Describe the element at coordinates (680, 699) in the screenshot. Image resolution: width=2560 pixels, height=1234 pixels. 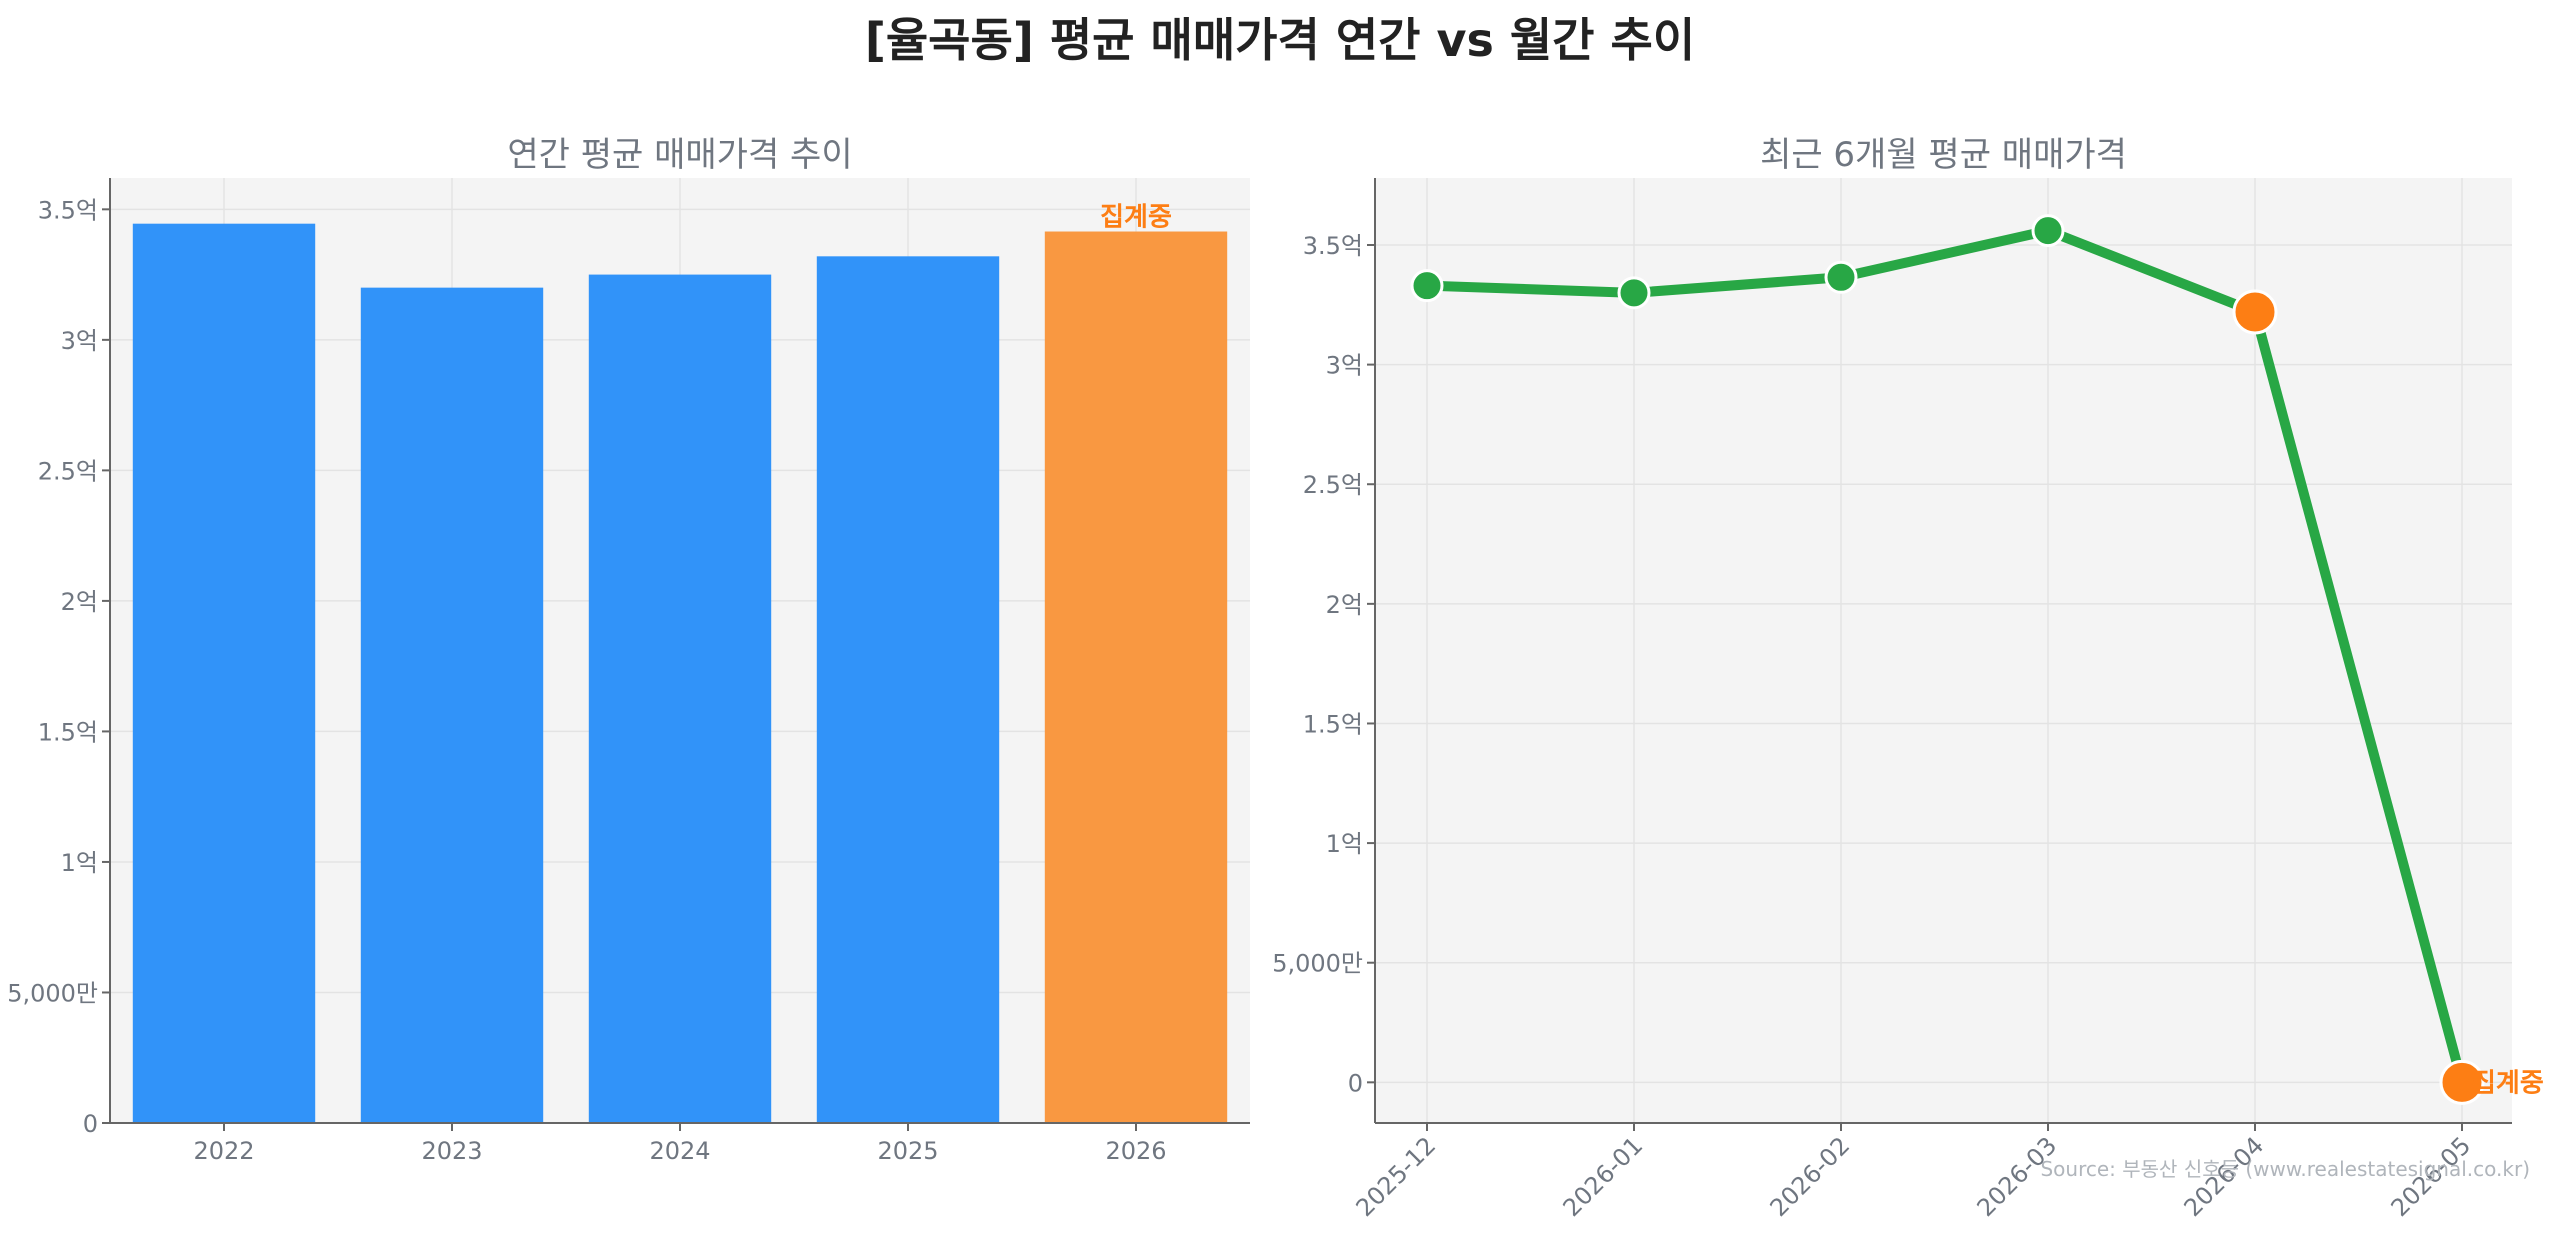
I see `bar-2024` at that location.